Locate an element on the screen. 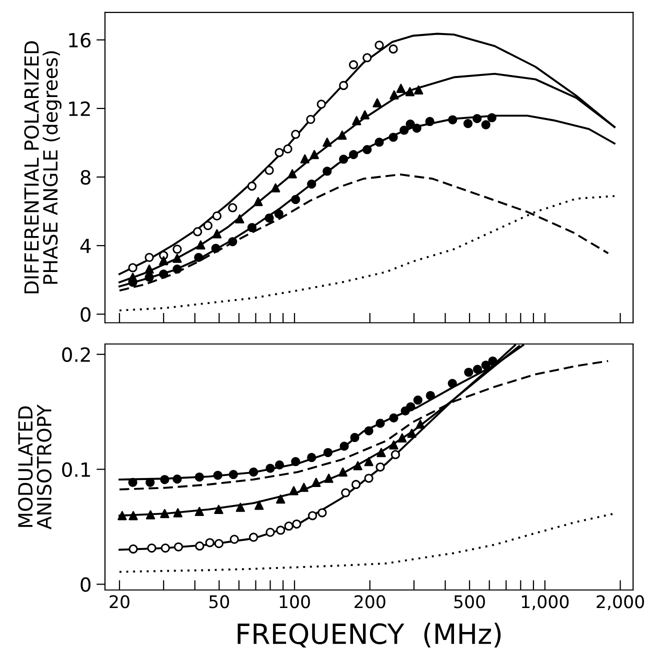 This screenshot has height=656, width=652. y-axis-title: MODULATED ANISOTROPY is located at coordinates (35, 467).